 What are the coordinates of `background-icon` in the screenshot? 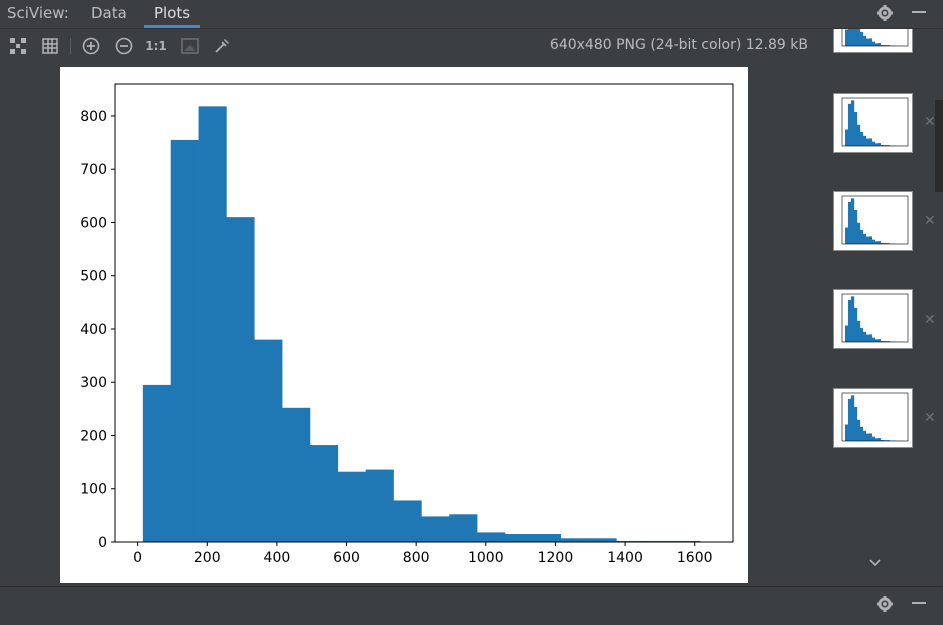 It's located at (190, 46).